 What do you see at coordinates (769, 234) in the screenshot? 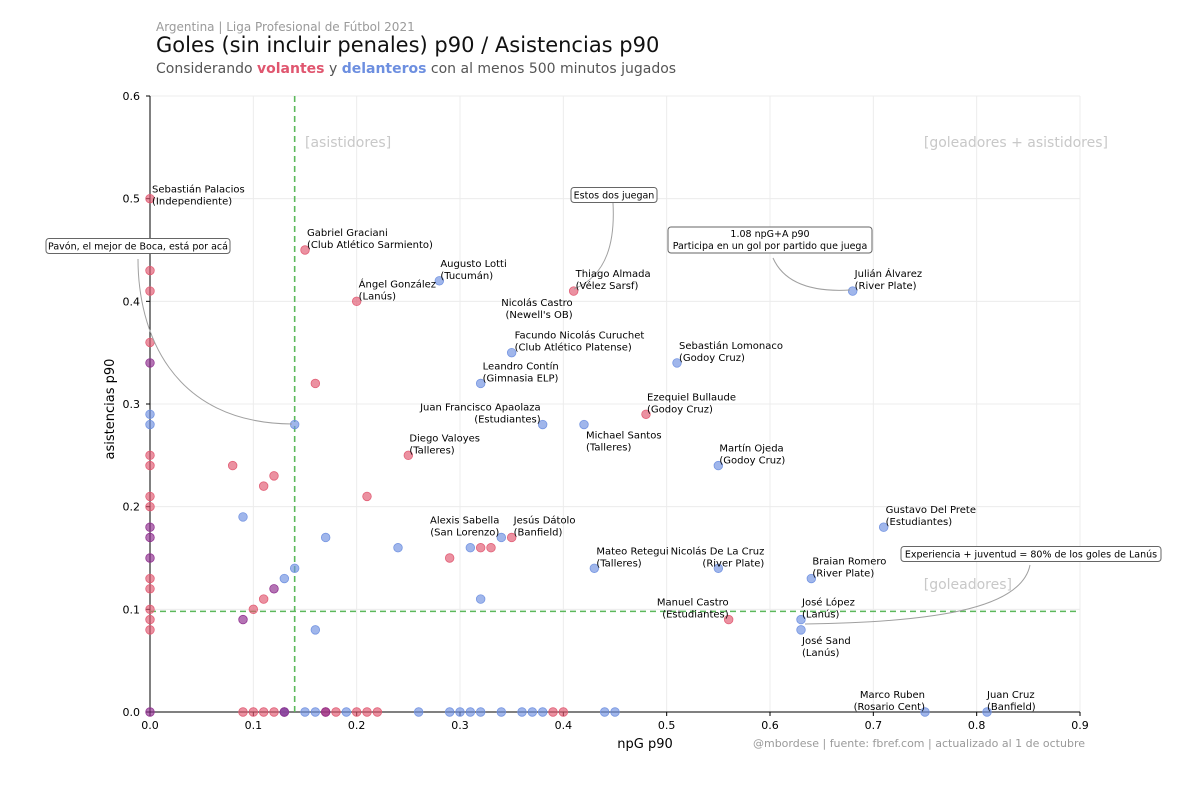
I see `annotation-text: 1.08 npG+A p90` at bounding box center [769, 234].